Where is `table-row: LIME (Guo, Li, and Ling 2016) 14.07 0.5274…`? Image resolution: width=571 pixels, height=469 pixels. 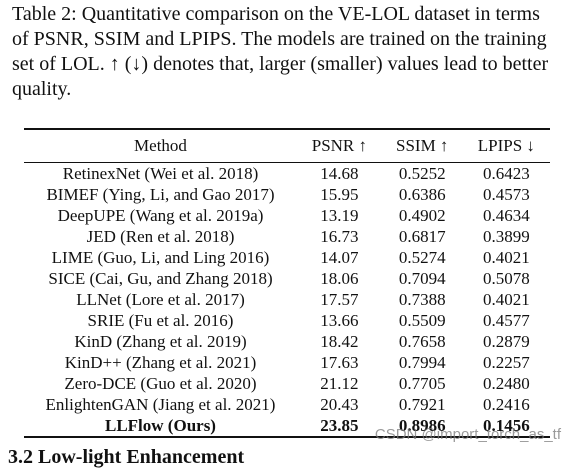
table-row: LIME (Guo, Li, and Ling 2016) 14.07 0.5274… is located at coordinates (287, 257).